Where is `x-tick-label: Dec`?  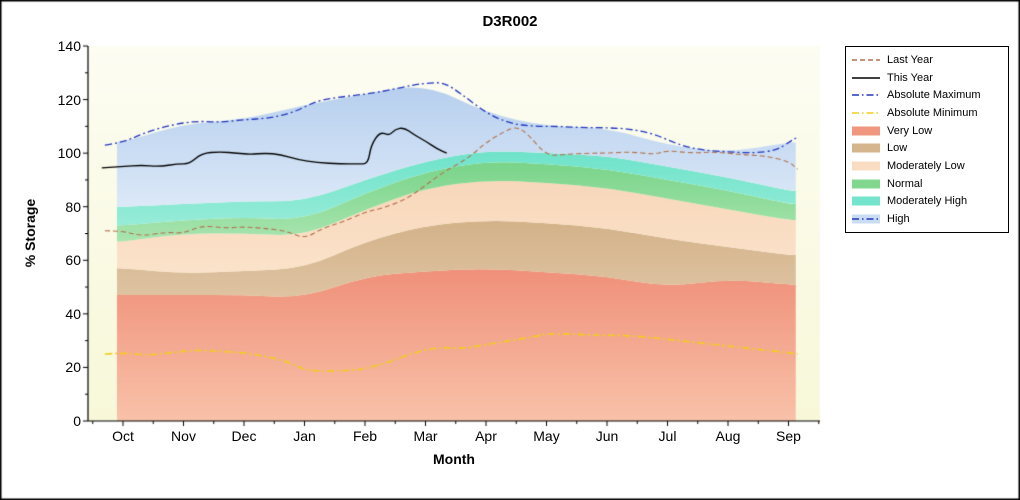 x-tick-label: Dec is located at coordinates (244, 436).